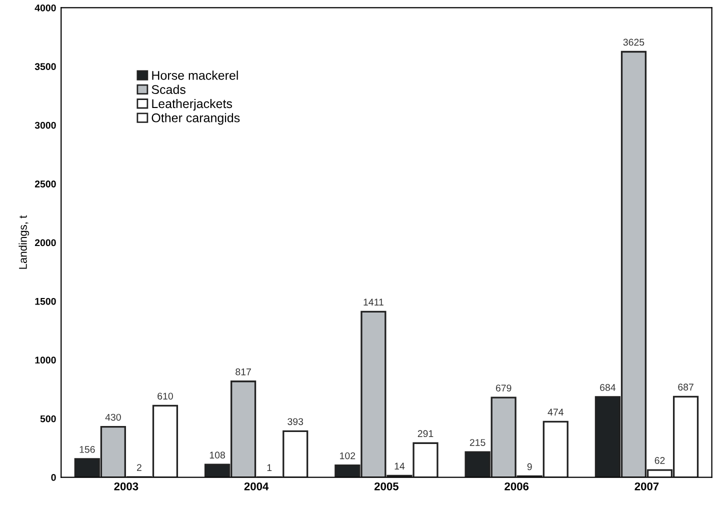 The width and height of the screenshot is (719, 516). Describe the element at coordinates (48, 418) in the screenshot. I see `y-tick-label: 500` at that location.